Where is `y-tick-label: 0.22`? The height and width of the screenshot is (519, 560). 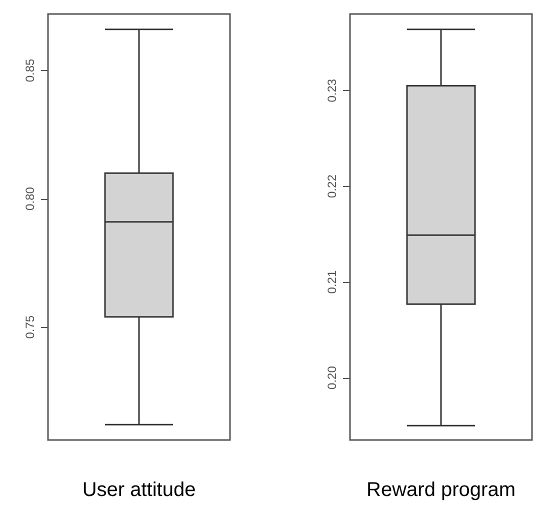
y-tick-label: 0.22 is located at coordinates (332, 186).